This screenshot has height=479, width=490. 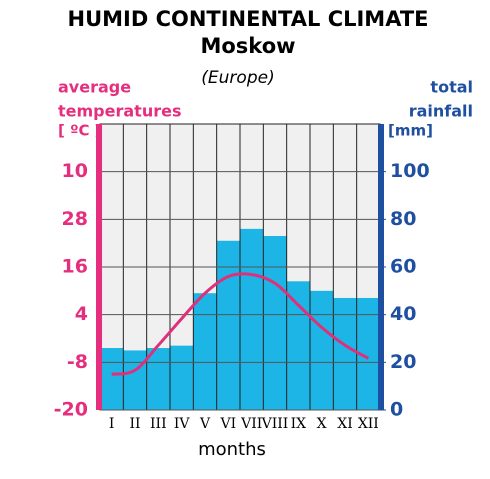 What do you see at coordinates (403, 219) in the screenshot?
I see `y2-tick-label: 80` at bounding box center [403, 219].